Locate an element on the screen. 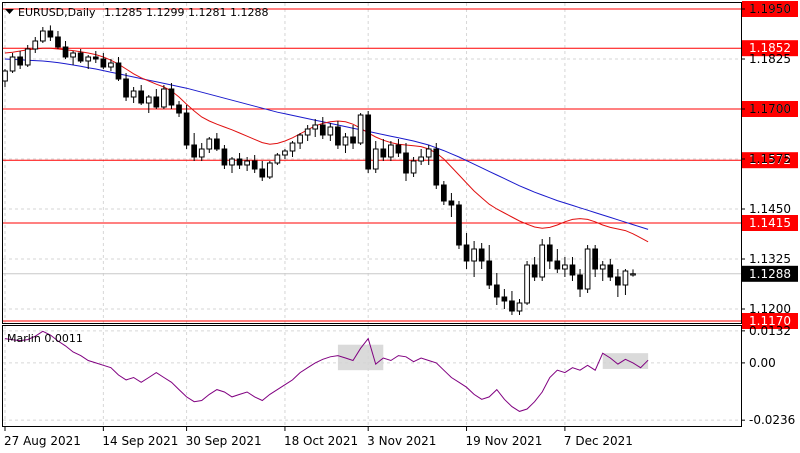 This screenshot has width=800, height=453. level-label: 1.1415 is located at coordinates (770, 223).